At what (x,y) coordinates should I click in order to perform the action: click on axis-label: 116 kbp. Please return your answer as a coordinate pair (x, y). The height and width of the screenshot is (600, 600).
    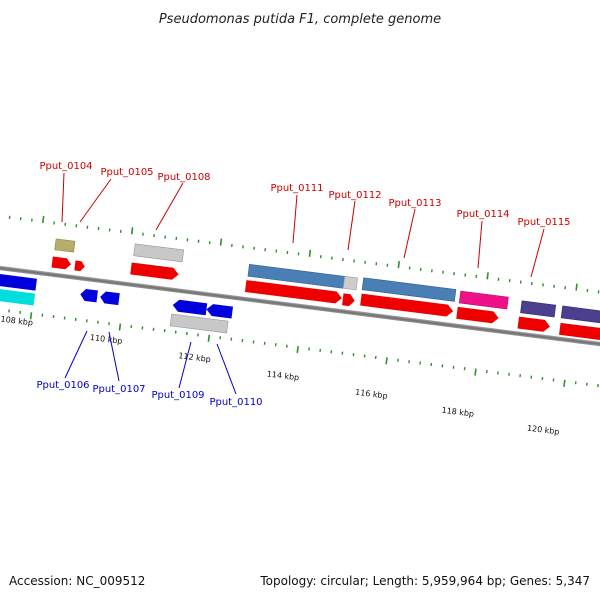
    Looking at the image, I should click on (371, 394).